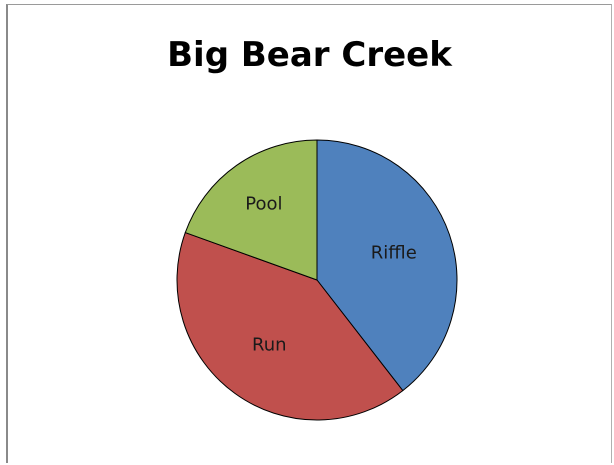 Image resolution: width=614 pixels, height=465 pixels. I want to click on pie-label-run: Run, so click(269, 345).